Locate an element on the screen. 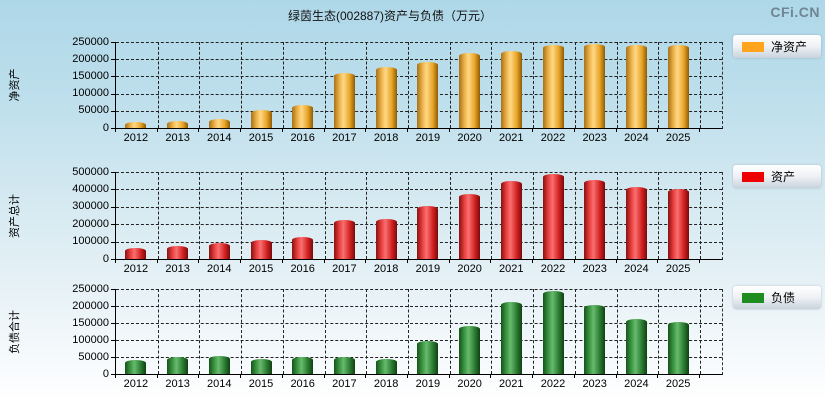  bar-负债-2015 is located at coordinates (261, 366).